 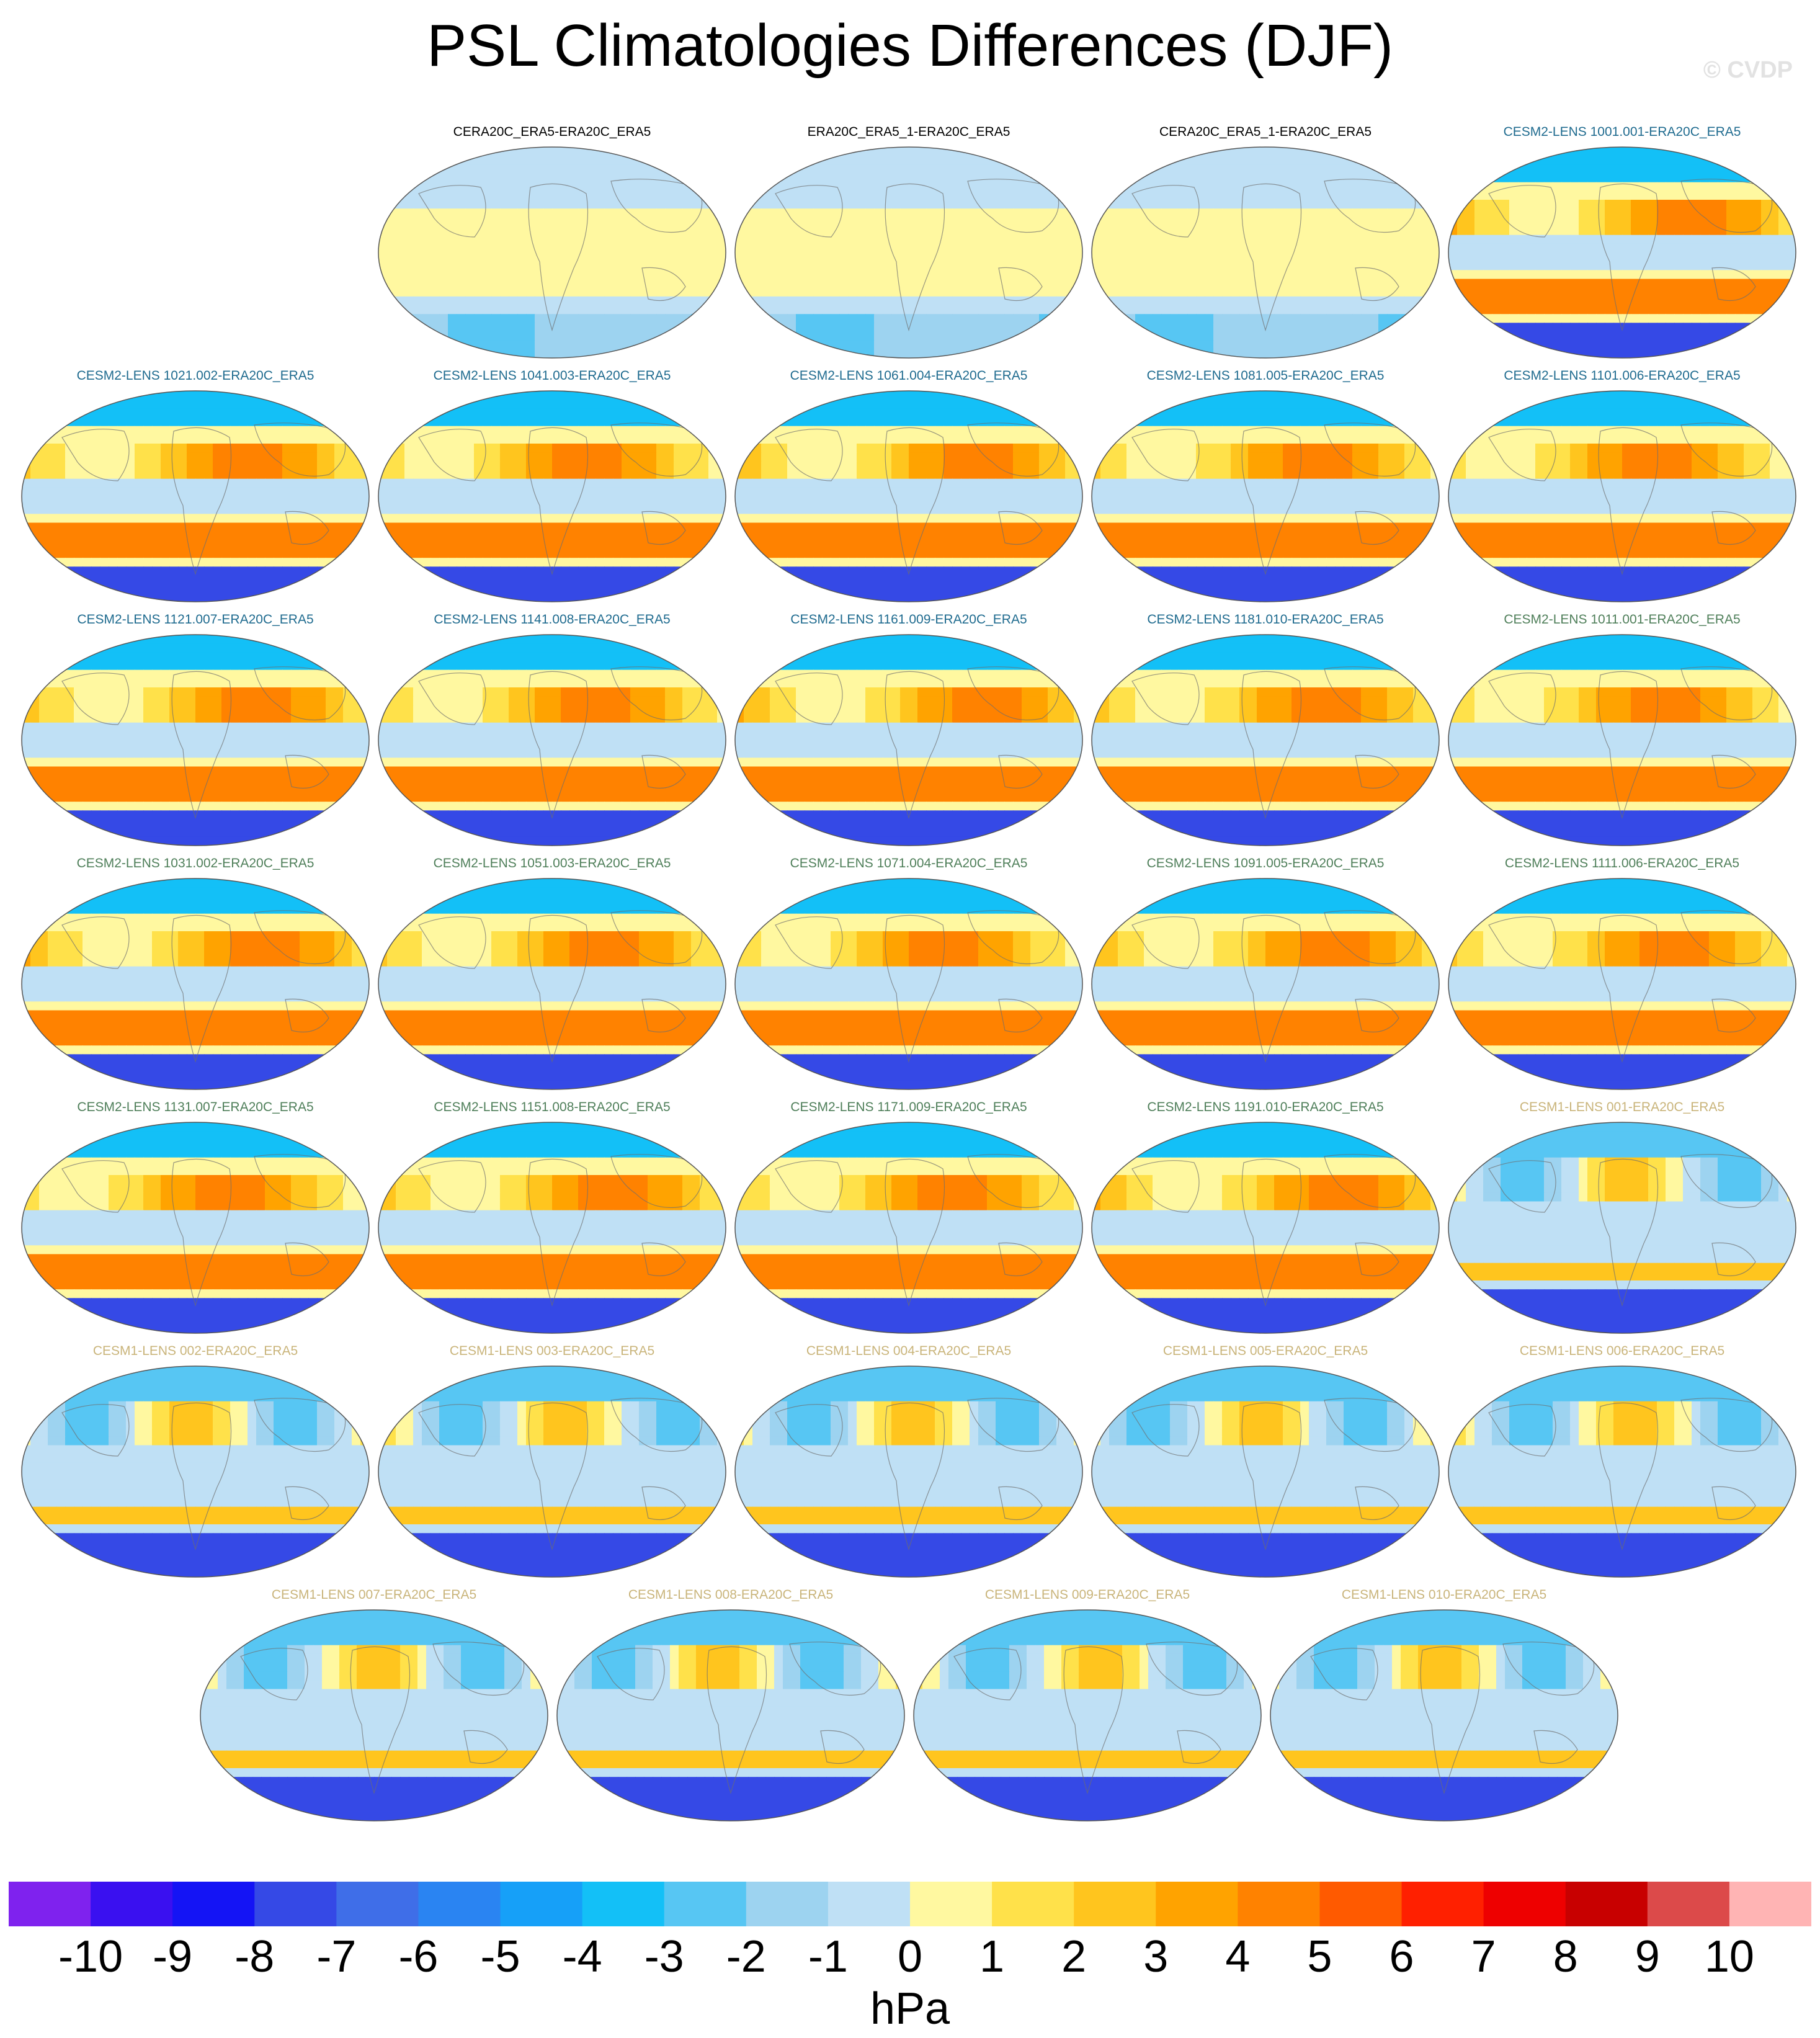 I want to click on colorbar-tick-label: 9, so click(x=1647, y=1956).